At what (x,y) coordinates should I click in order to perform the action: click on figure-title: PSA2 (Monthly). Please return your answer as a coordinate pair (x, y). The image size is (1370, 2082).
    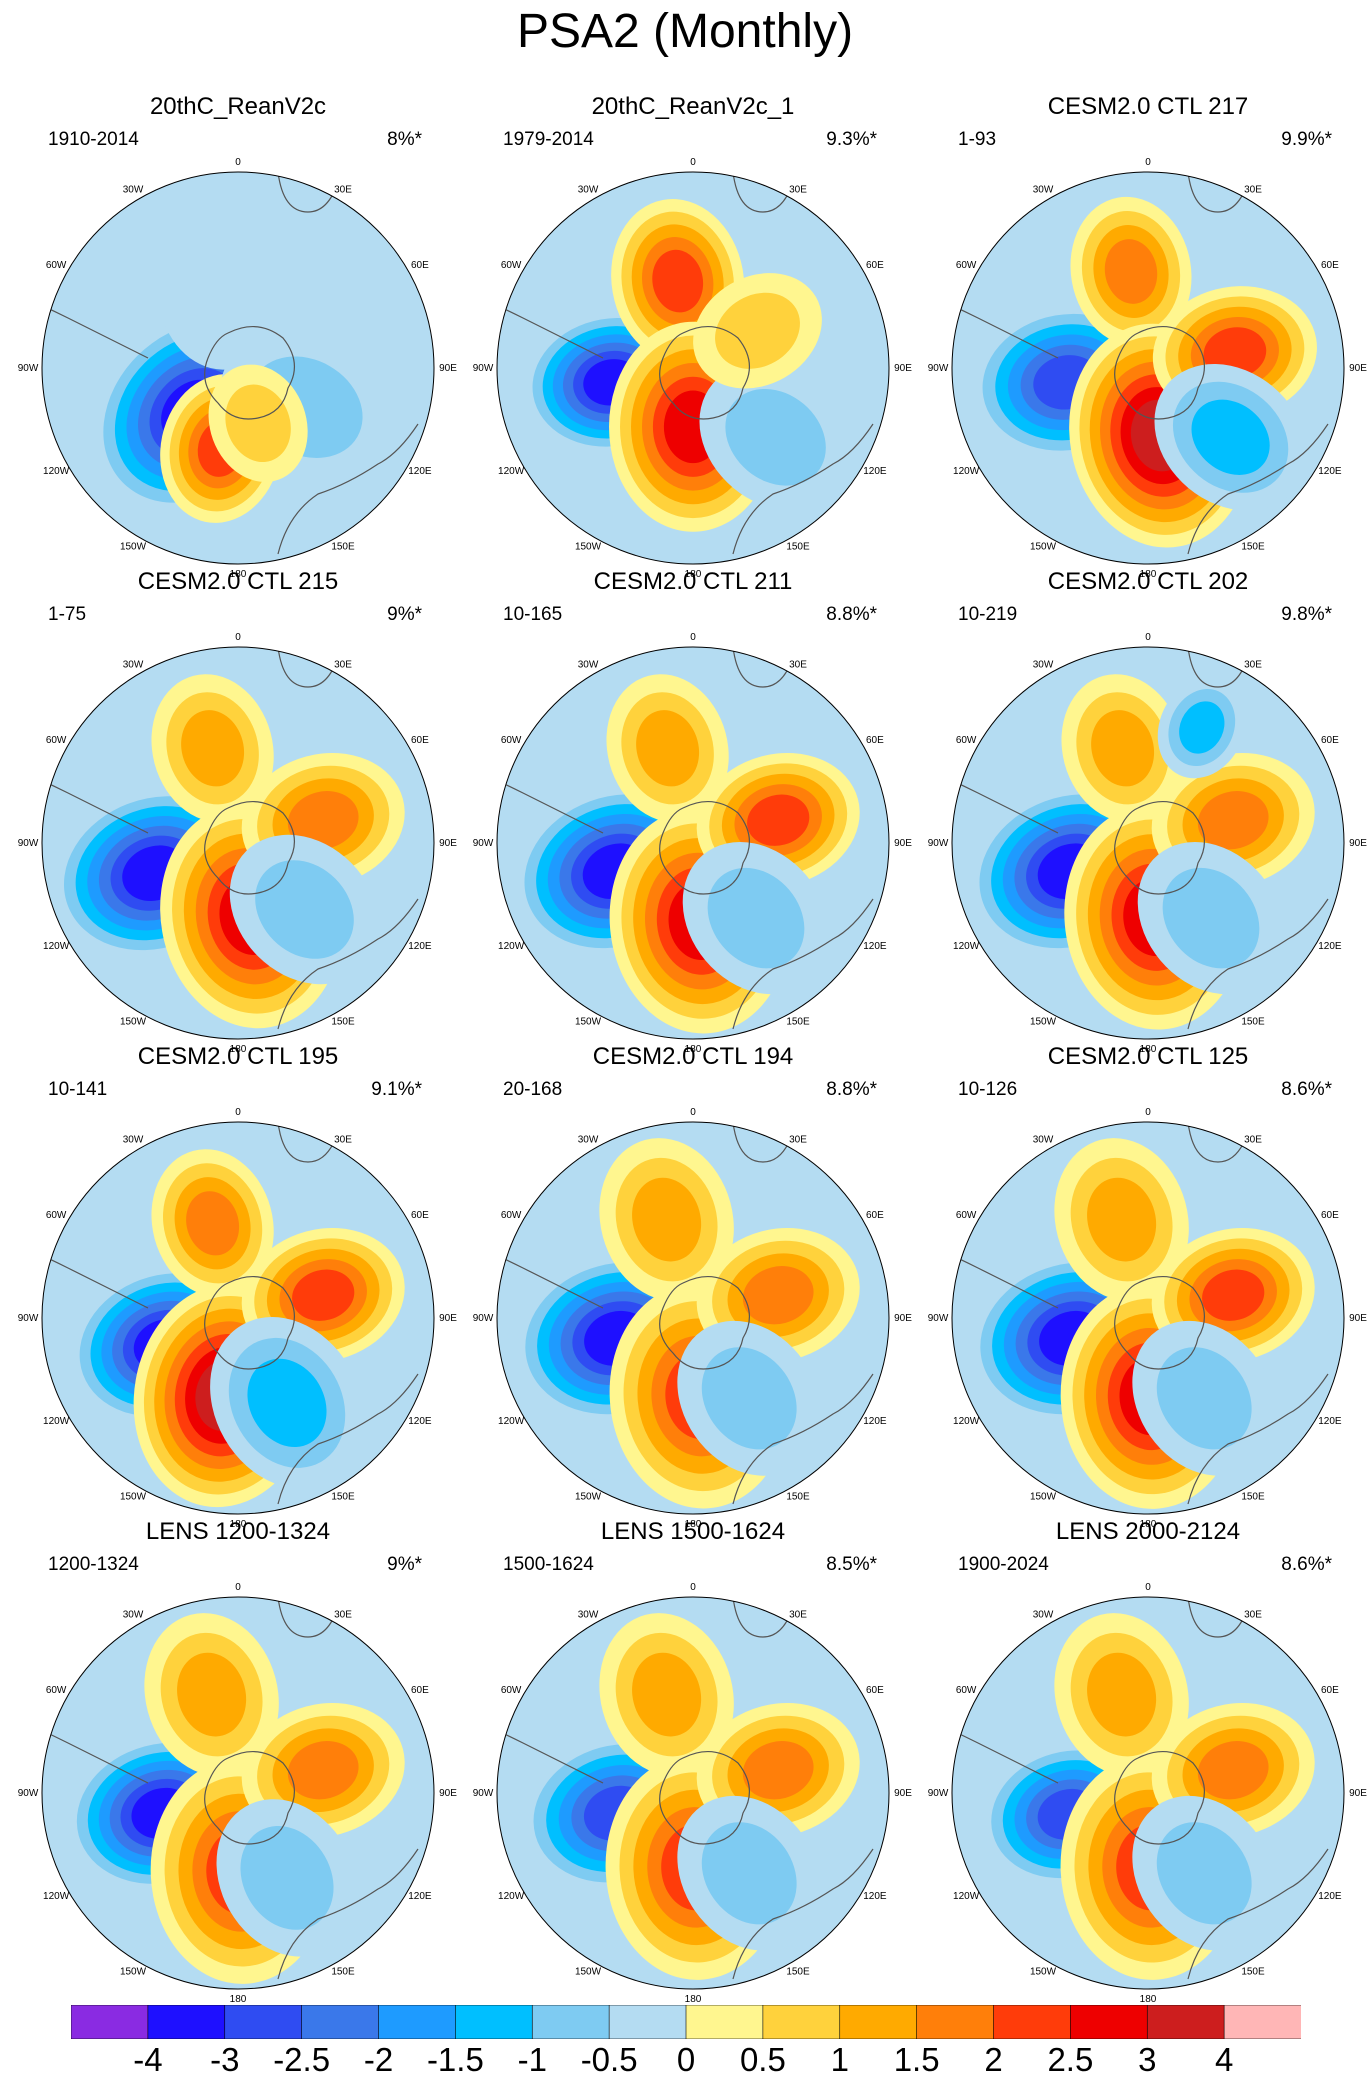
    Looking at the image, I should click on (685, 31).